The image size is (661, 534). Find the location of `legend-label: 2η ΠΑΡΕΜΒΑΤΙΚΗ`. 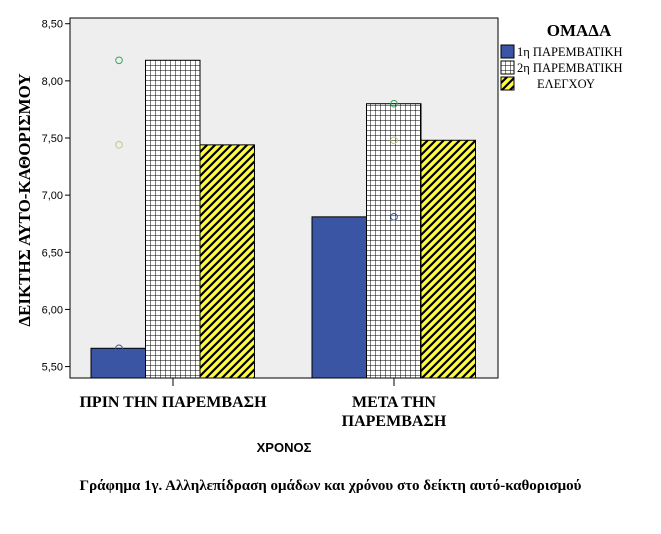

legend-label: 2η ΠΑΡΕΜΒΑΤΙΚΗ is located at coordinates (570, 68).